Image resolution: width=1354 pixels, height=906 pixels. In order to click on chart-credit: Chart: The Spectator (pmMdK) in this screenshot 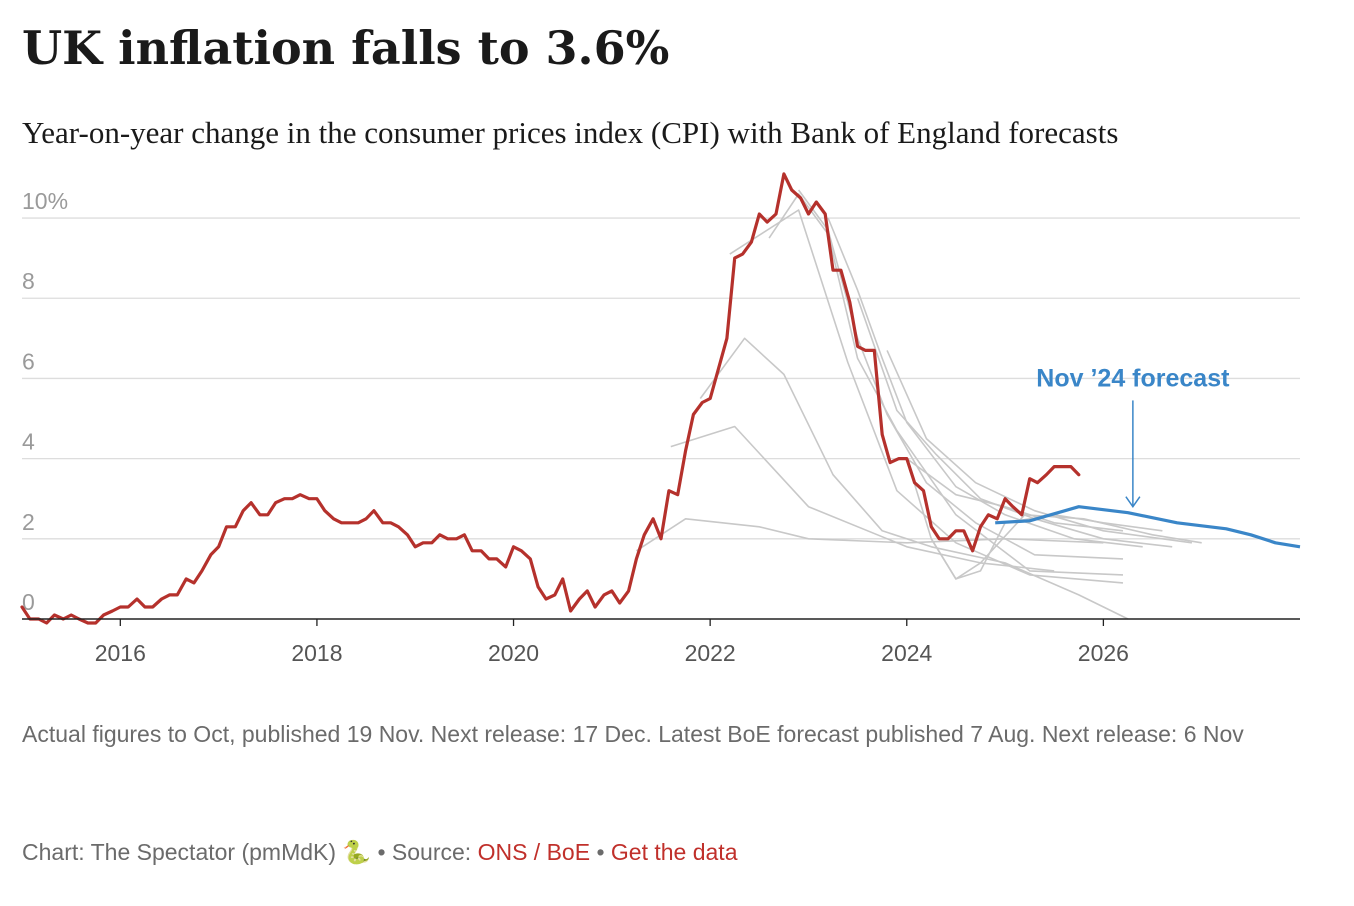, I will do `click(179, 852)`.